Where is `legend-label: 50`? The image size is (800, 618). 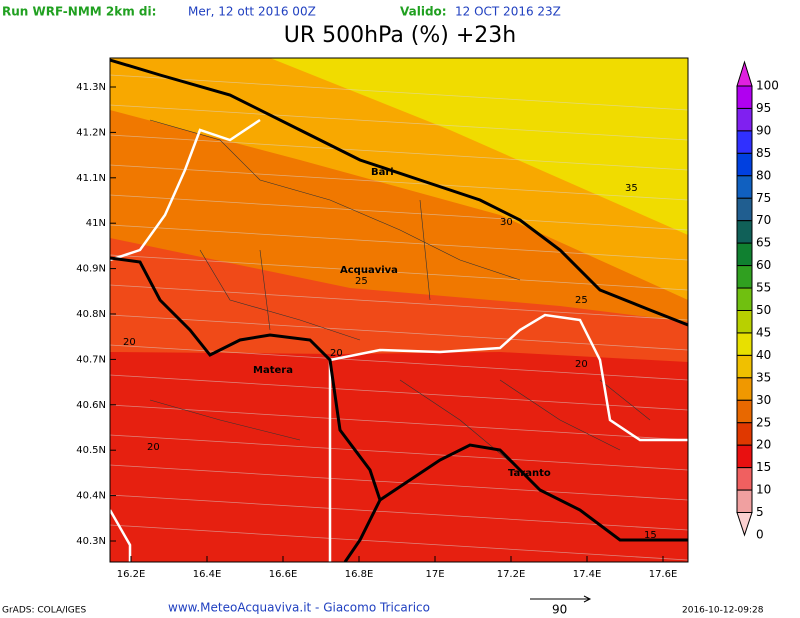 legend-label: 50 is located at coordinates (763, 310).